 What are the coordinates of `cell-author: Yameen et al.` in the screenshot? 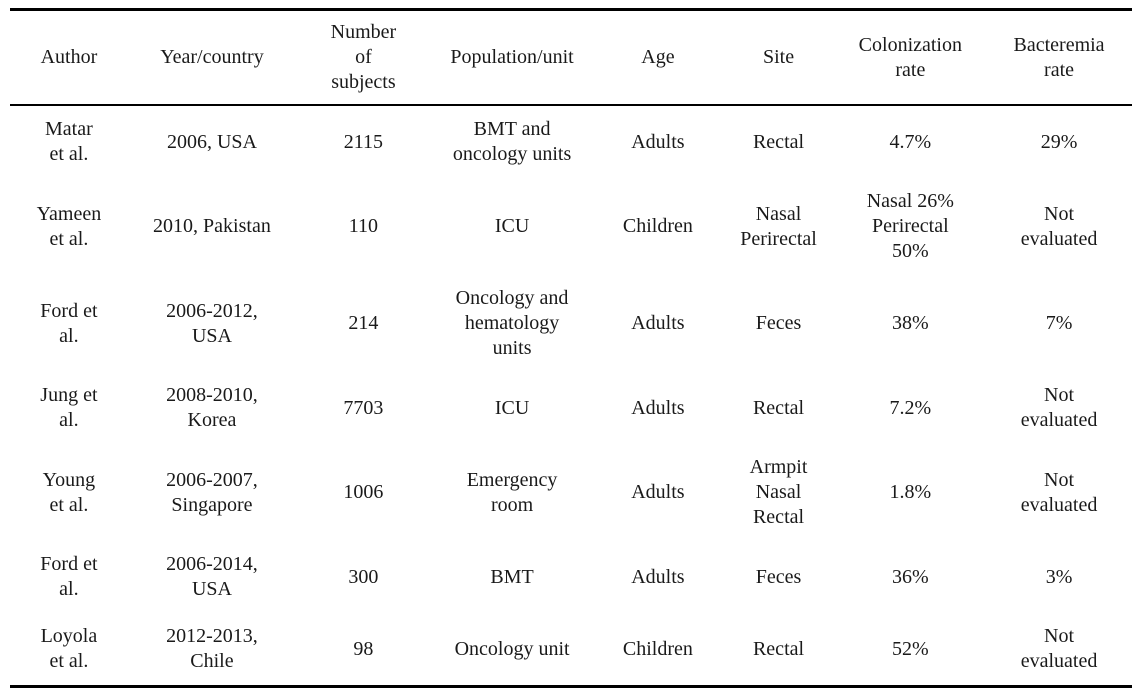 It's located at (69, 226).